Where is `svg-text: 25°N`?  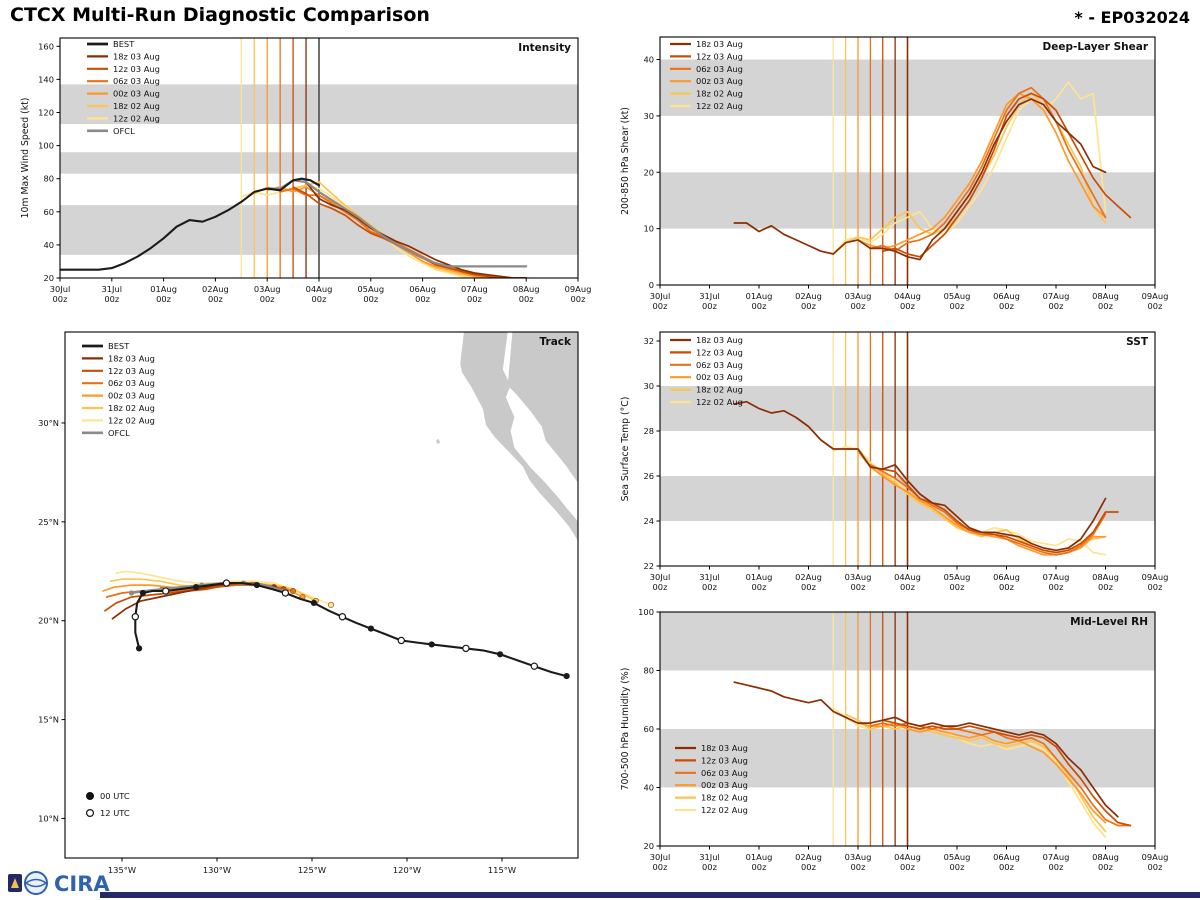 svg-text: 25°N is located at coordinates (48, 522).